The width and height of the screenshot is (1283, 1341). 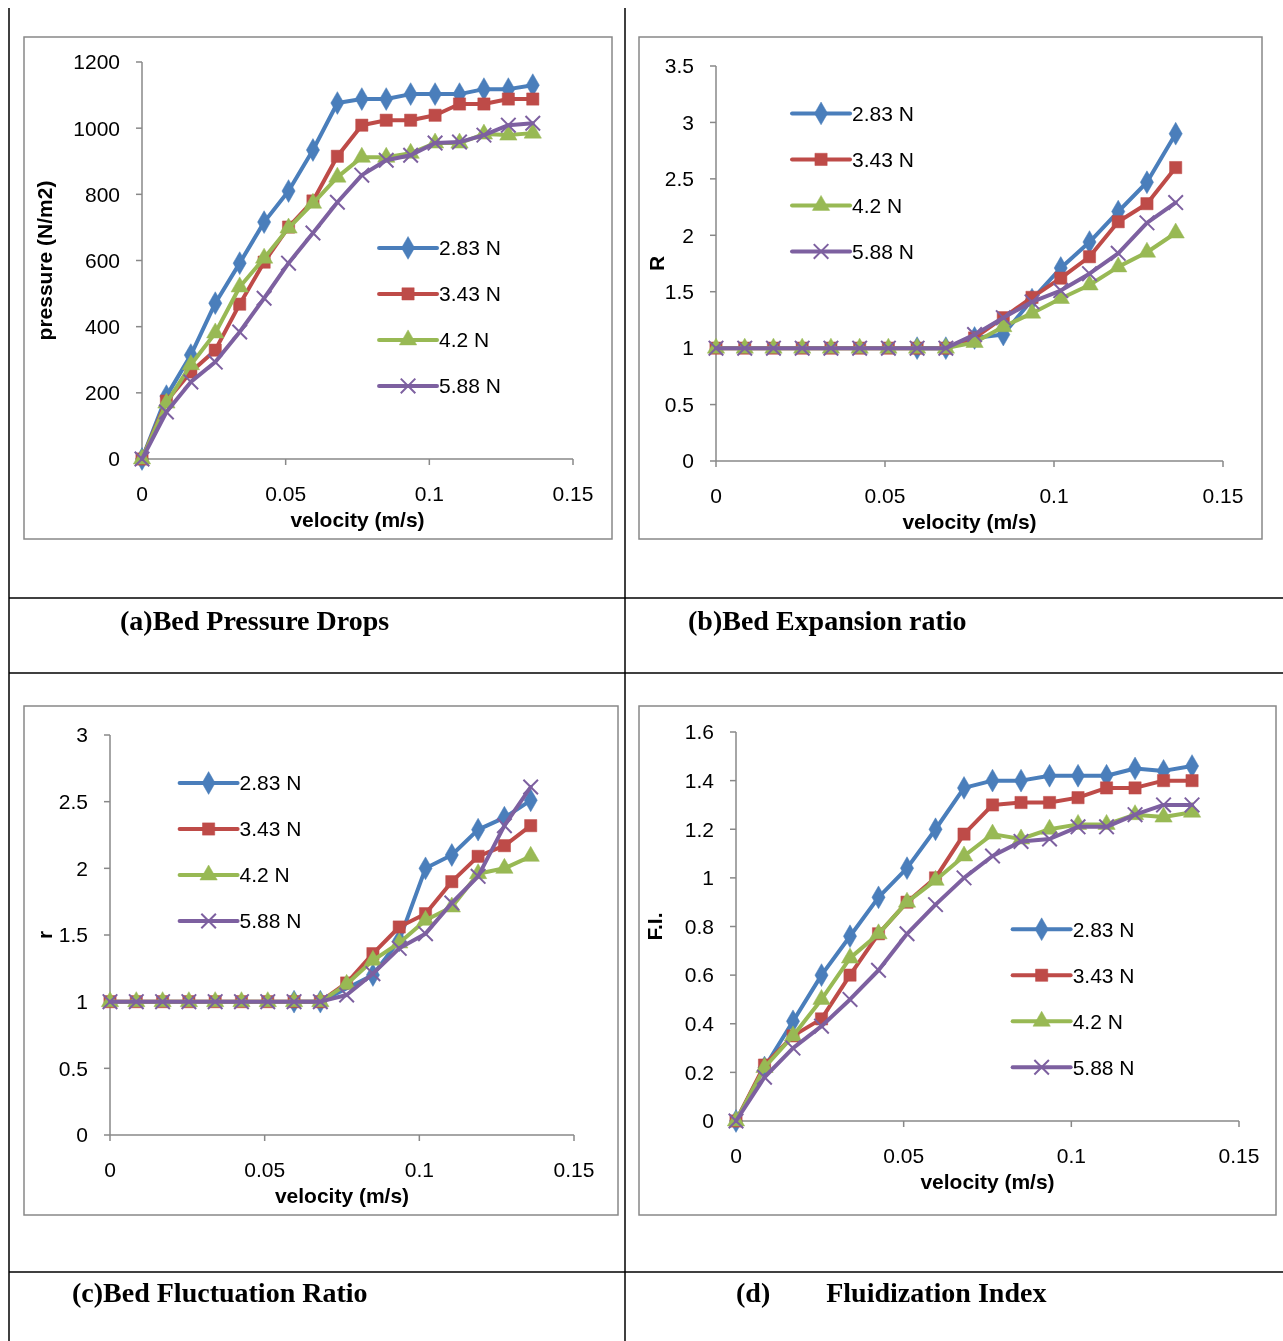 I want to click on y-tick-label: 0.4, so click(x=699, y=1024).